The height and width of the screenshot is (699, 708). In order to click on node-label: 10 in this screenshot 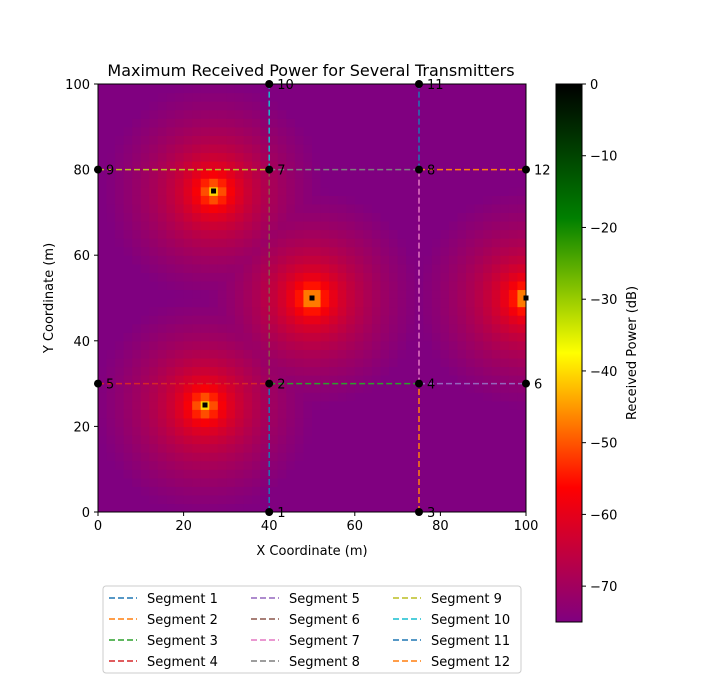, I will do `click(285, 85)`.